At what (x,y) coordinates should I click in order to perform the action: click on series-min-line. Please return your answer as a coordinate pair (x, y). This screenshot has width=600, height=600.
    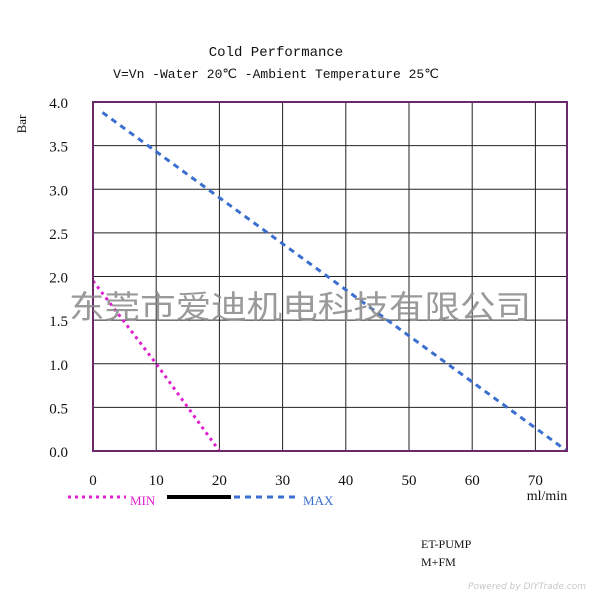
    Looking at the image, I should click on (156, 365).